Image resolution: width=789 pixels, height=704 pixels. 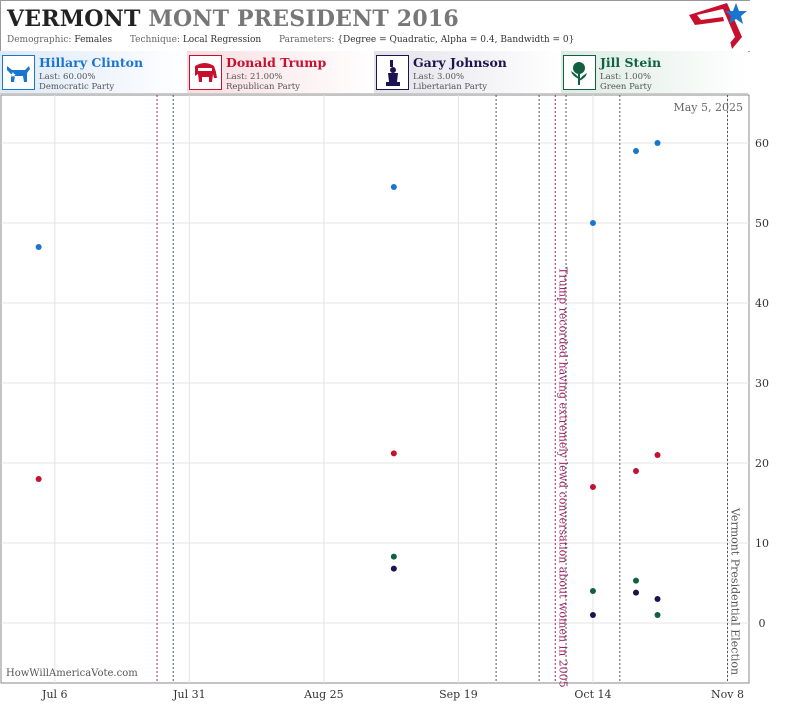 I want to click on title-rest: MONT PRESIDENT 2016, so click(x=303, y=19).